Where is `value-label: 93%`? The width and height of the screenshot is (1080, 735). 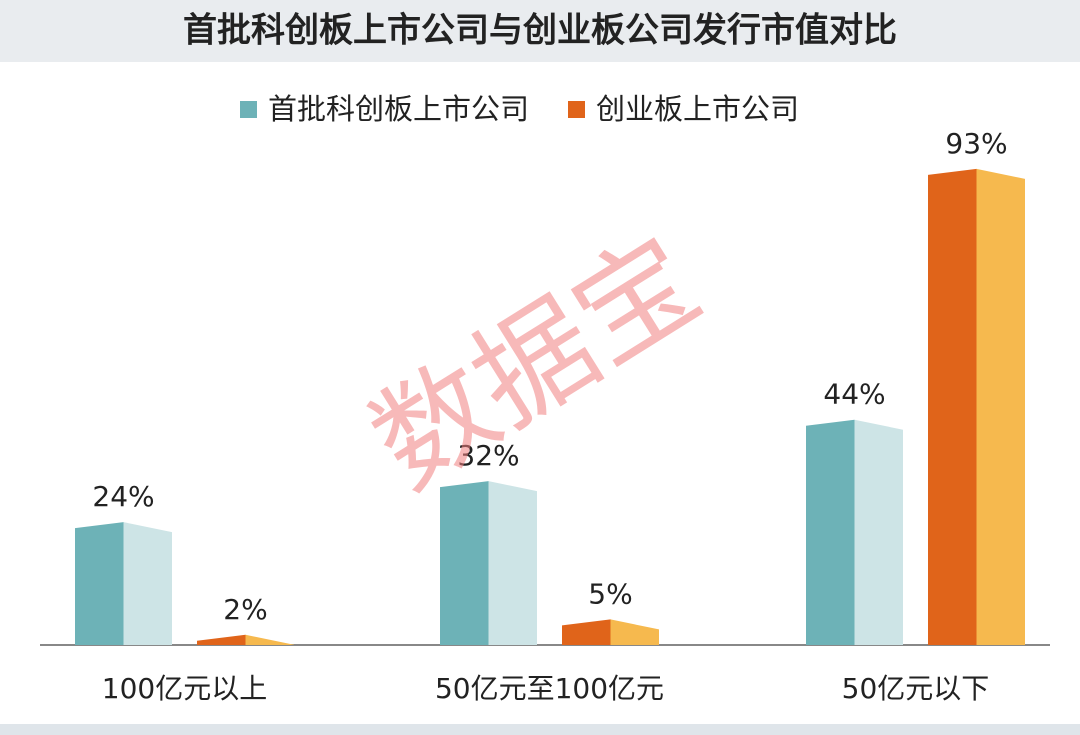 value-label: 93% is located at coordinates (976, 143).